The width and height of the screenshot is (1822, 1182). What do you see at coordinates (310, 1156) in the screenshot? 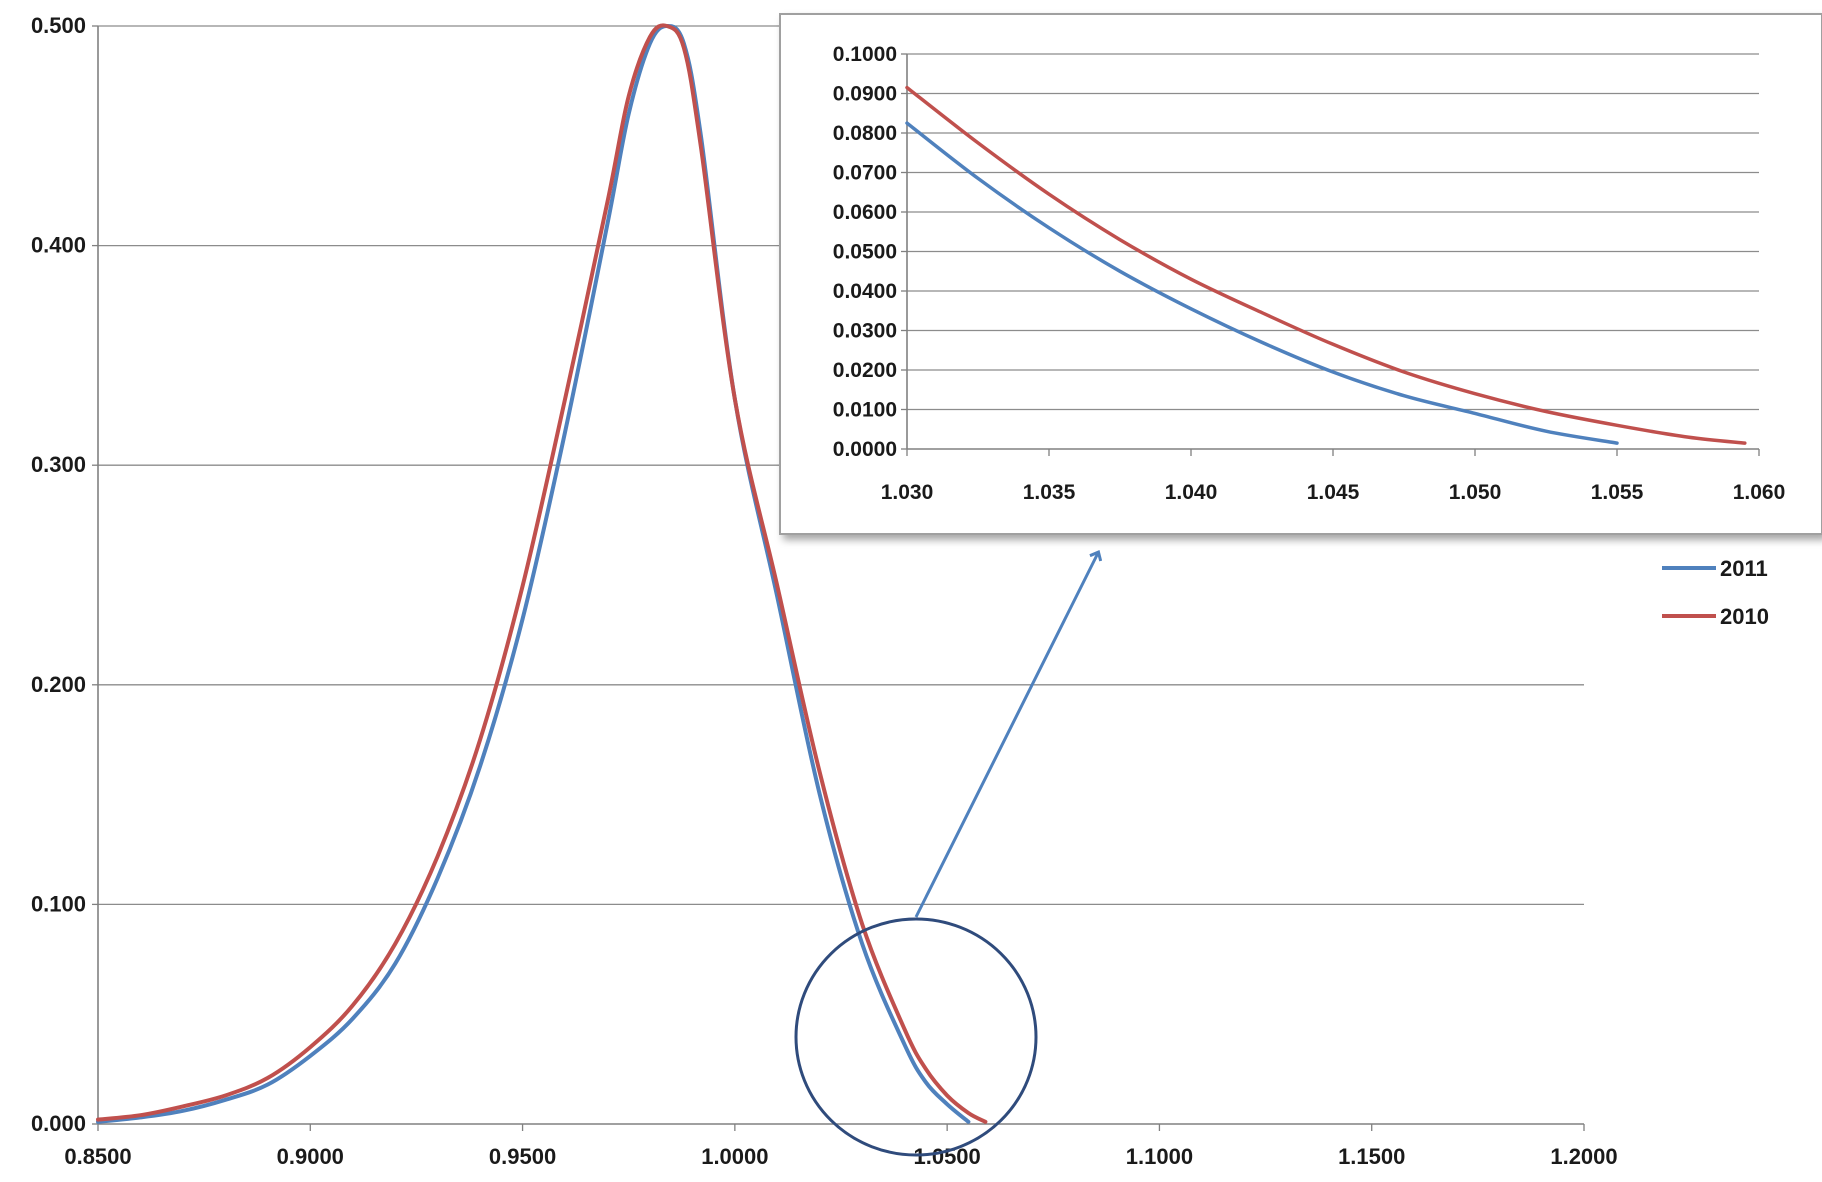
I see `x-tick-label: 0.9000` at bounding box center [310, 1156].